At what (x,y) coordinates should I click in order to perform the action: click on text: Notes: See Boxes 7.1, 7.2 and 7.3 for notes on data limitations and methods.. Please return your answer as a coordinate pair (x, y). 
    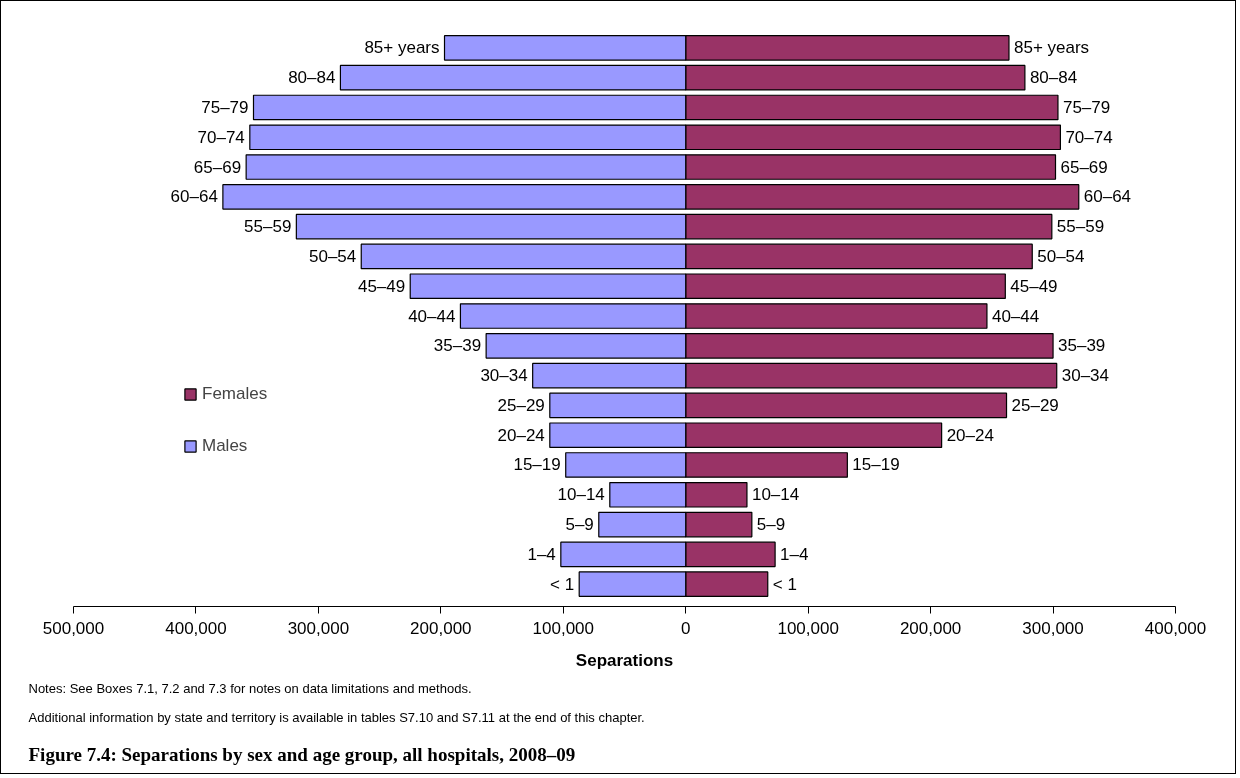
    Looking at the image, I should click on (250, 688).